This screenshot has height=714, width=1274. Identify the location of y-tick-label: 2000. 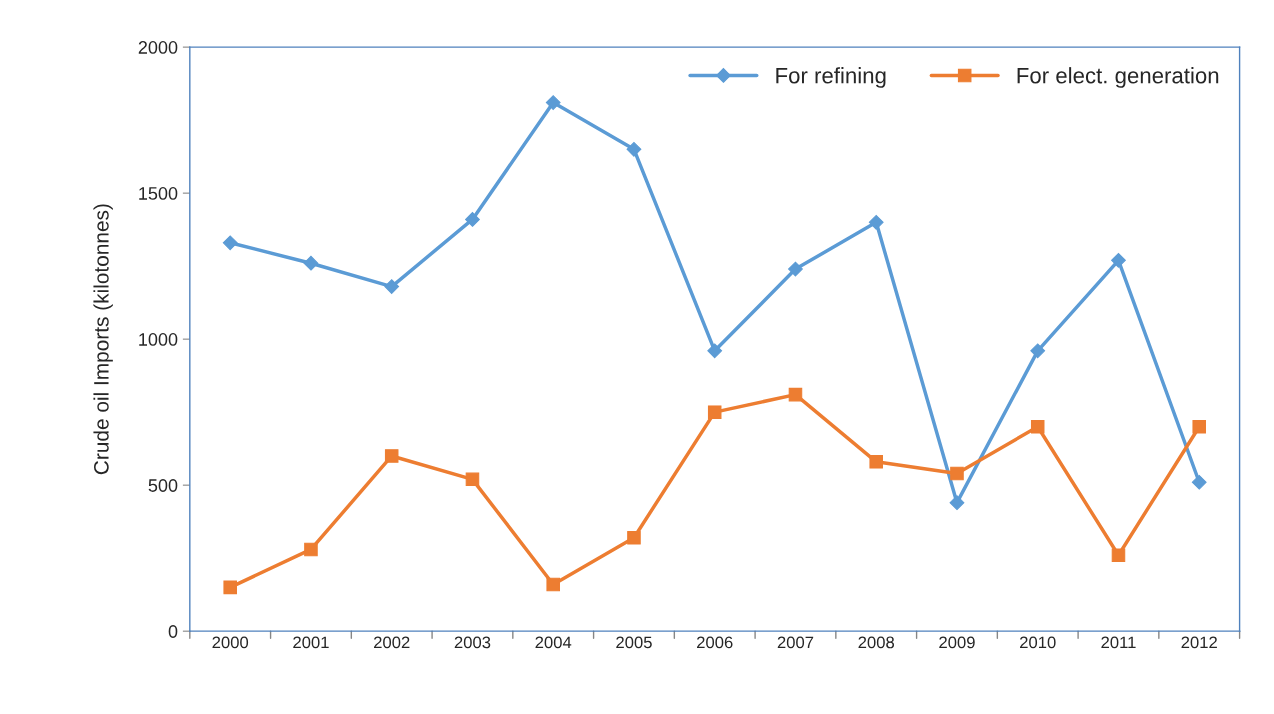
(158, 47).